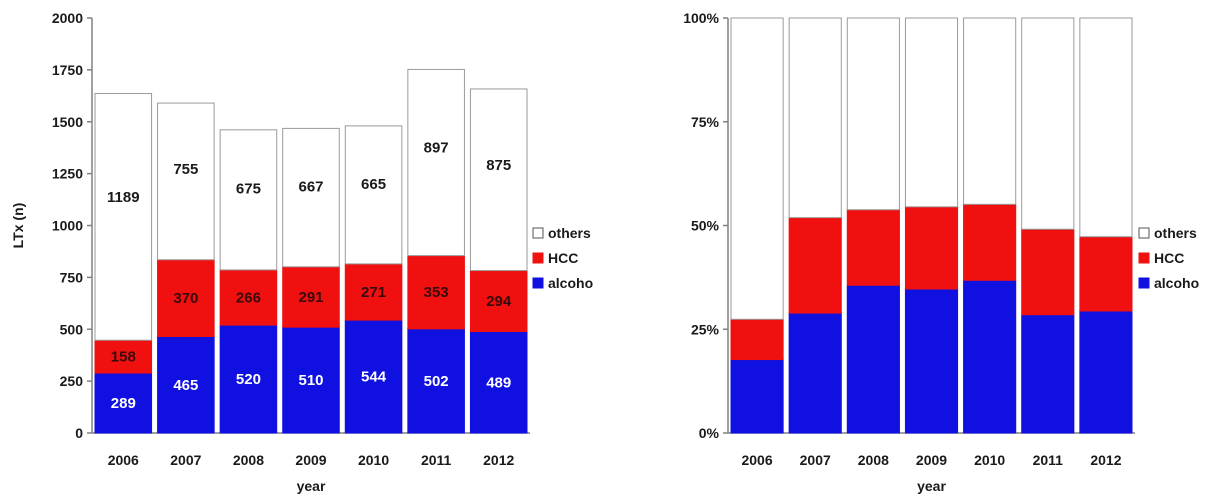 Image resolution: width=1220 pixels, height=499 pixels. Describe the element at coordinates (705, 226) in the screenshot. I see `y-tick-label: 50%` at that location.